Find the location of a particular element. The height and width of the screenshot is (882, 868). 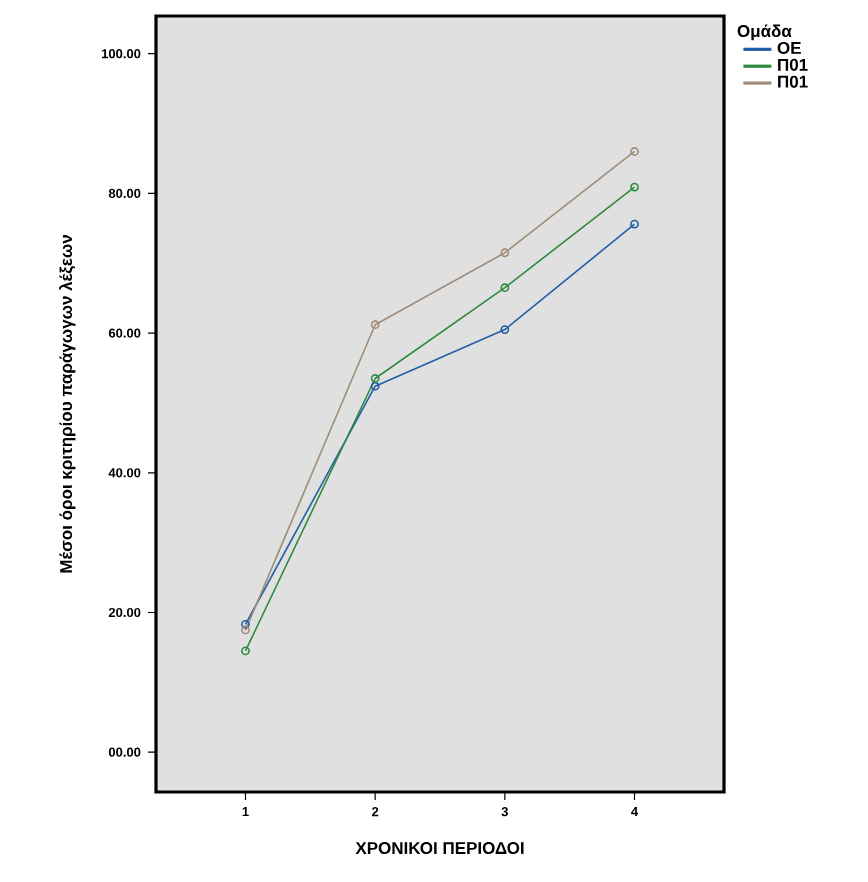

legend-title: Ομάδα is located at coordinates (764, 32).